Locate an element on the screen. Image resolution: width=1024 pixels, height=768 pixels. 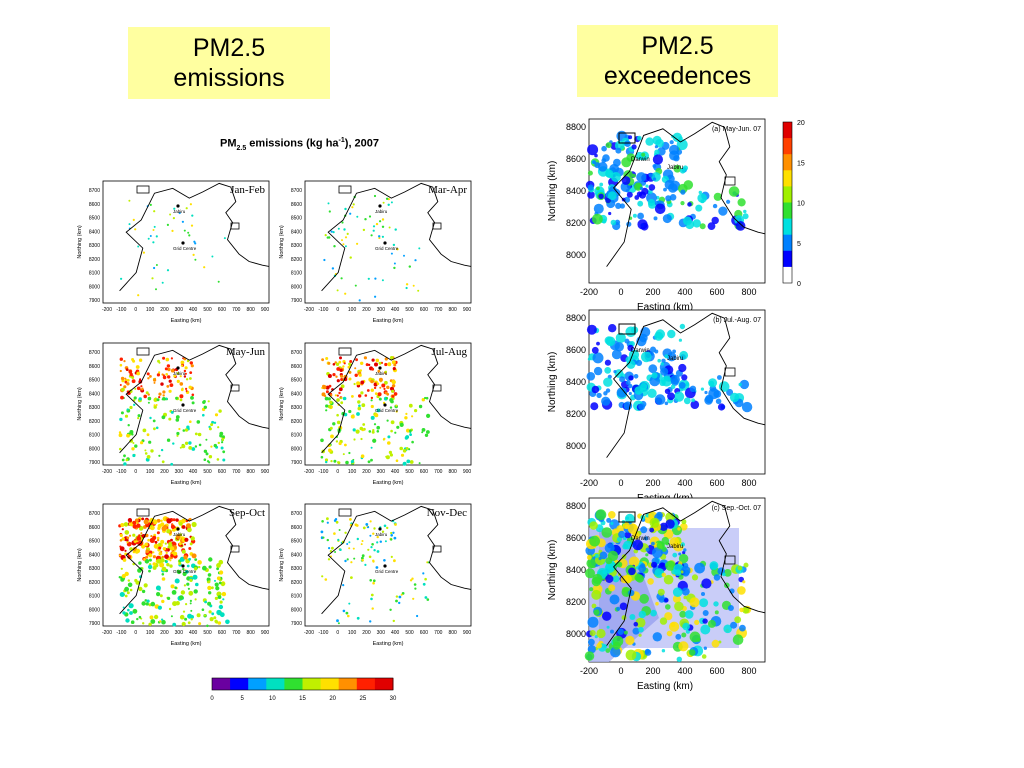
emissions-ytick-label: 8400 is located at coordinates (94, 394).